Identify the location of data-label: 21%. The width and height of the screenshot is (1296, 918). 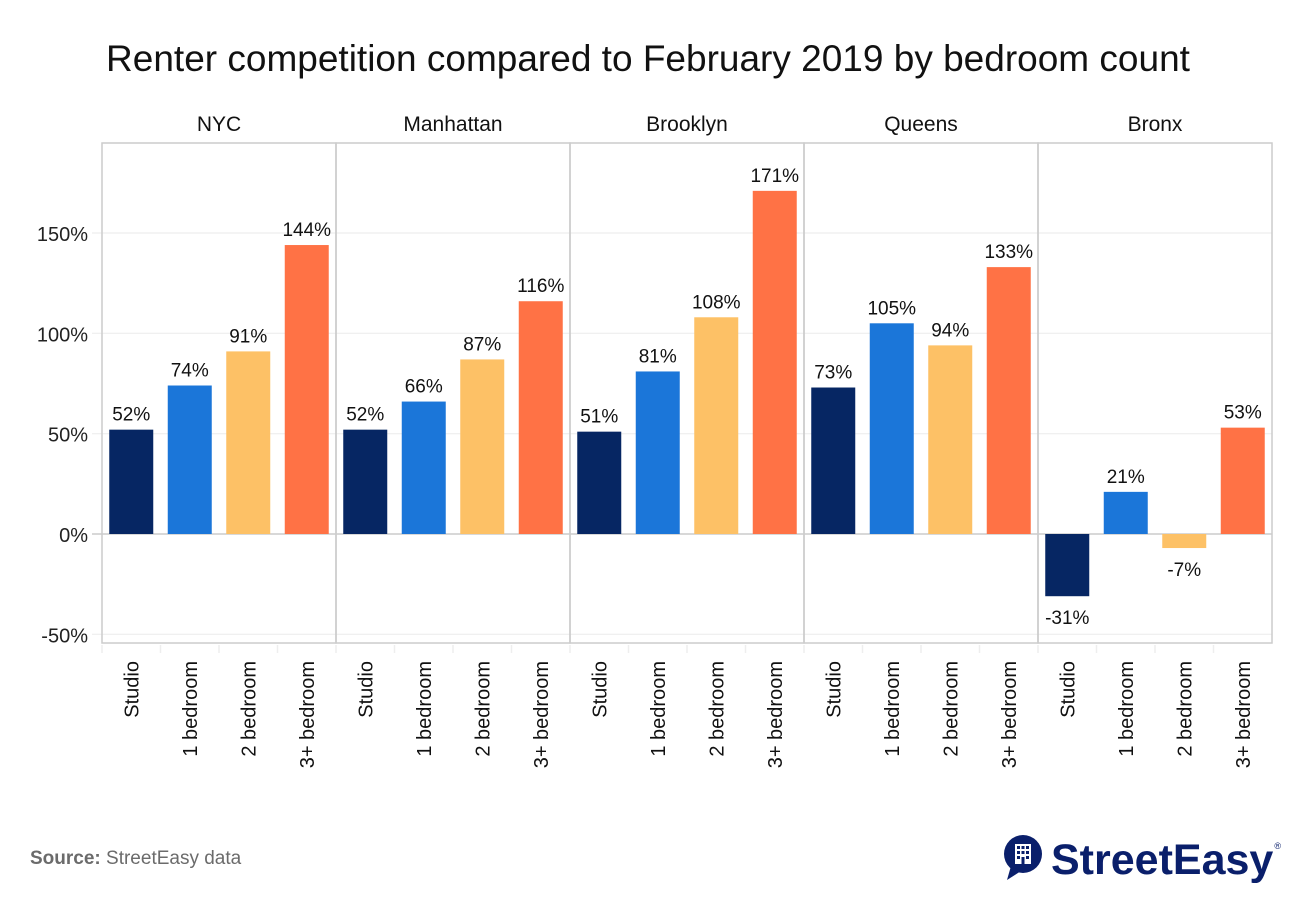
(1126, 477).